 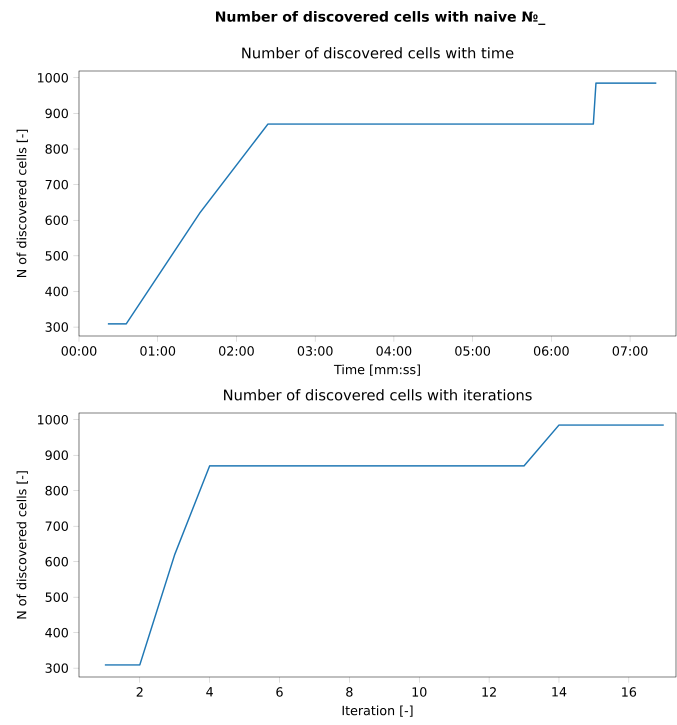 I want to click on chart-title: Number of discovered cells with iterations, so click(x=378, y=395).